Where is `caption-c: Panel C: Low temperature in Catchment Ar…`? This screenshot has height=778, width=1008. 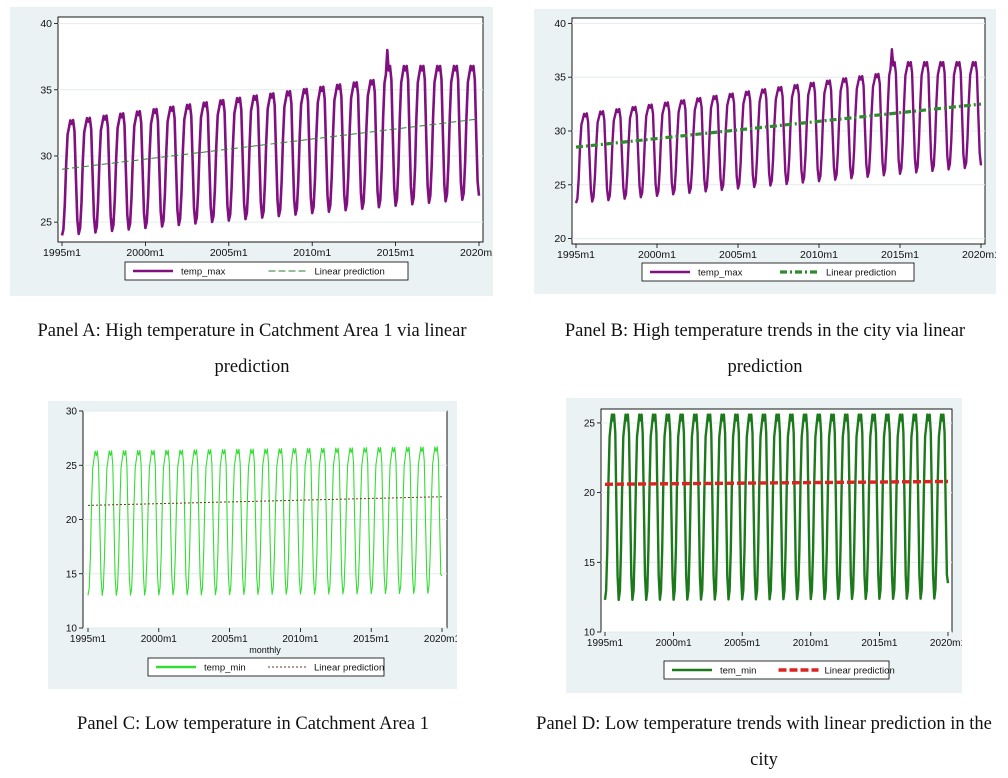
caption-c: Panel C: Low temperature in Catchment Ar… is located at coordinates (253, 724).